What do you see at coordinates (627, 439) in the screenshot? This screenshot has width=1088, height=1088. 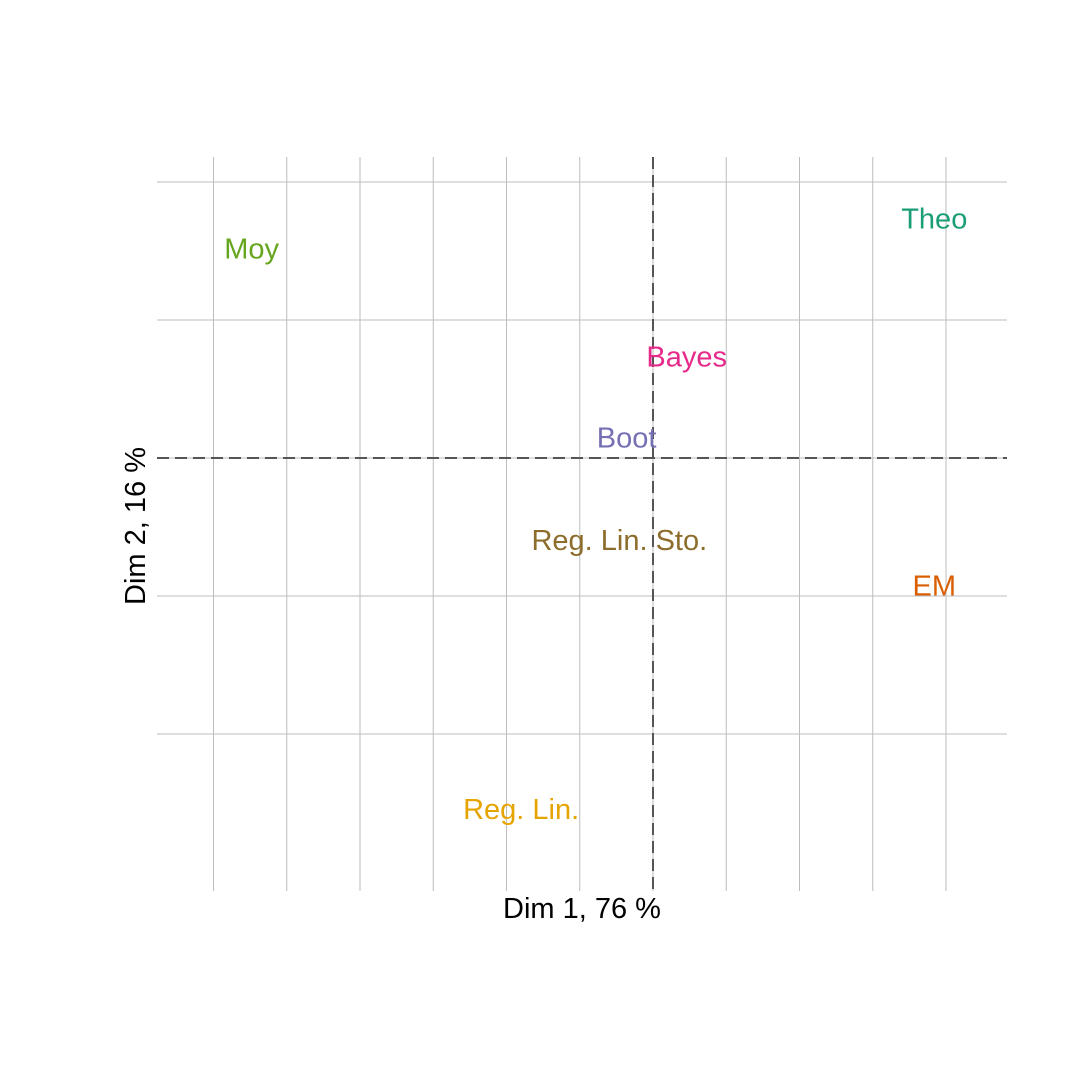 I see `point-label-boot: Boot` at bounding box center [627, 439].